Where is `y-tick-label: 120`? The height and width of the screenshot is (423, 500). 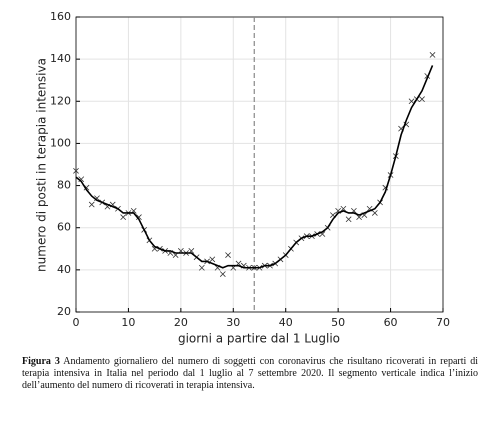
y-tick-label: 120 is located at coordinates (60, 100).